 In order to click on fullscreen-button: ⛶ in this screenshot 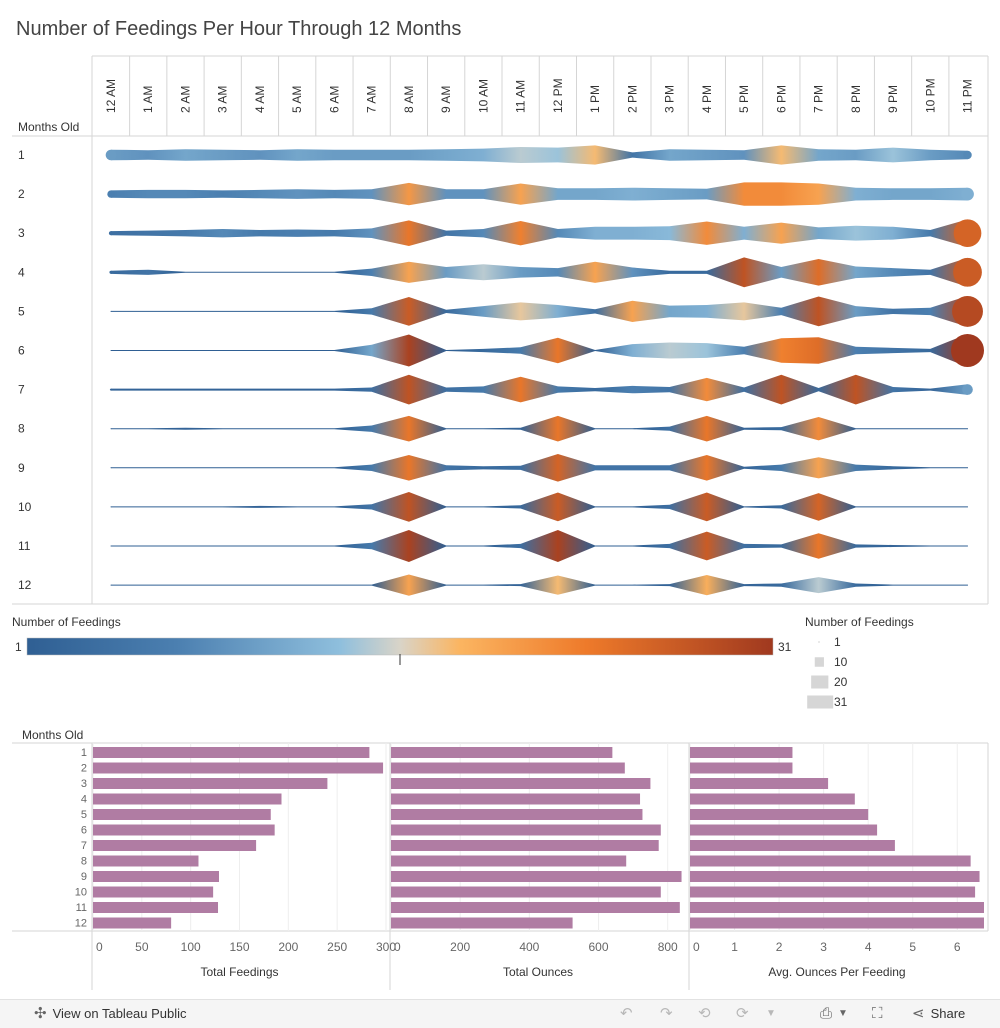, I will do `click(877, 1013)`.